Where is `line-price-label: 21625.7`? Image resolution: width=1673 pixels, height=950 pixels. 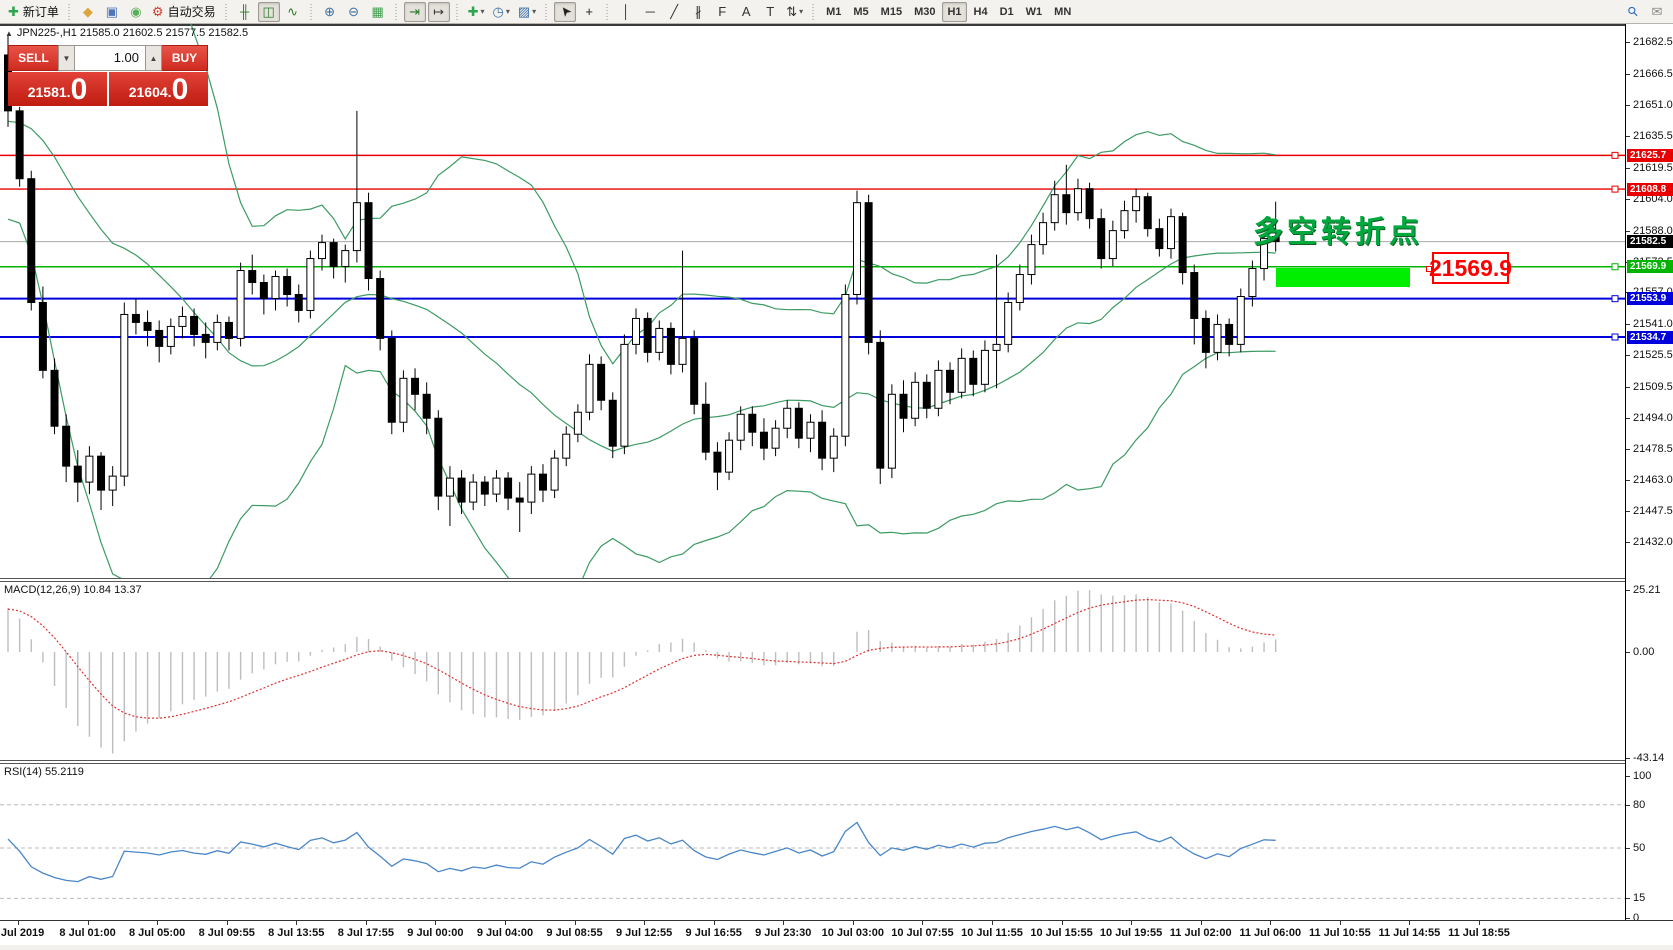 line-price-label: 21625.7 is located at coordinates (1650, 155).